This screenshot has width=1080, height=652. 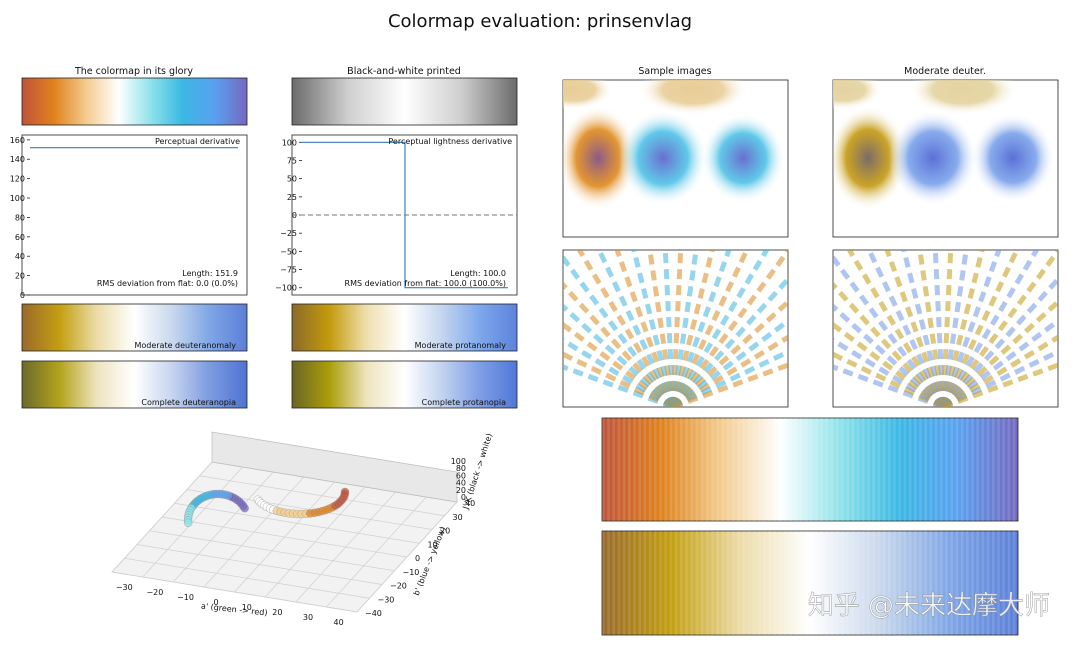 I want to click on glory-colorbar, so click(x=134, y=101).